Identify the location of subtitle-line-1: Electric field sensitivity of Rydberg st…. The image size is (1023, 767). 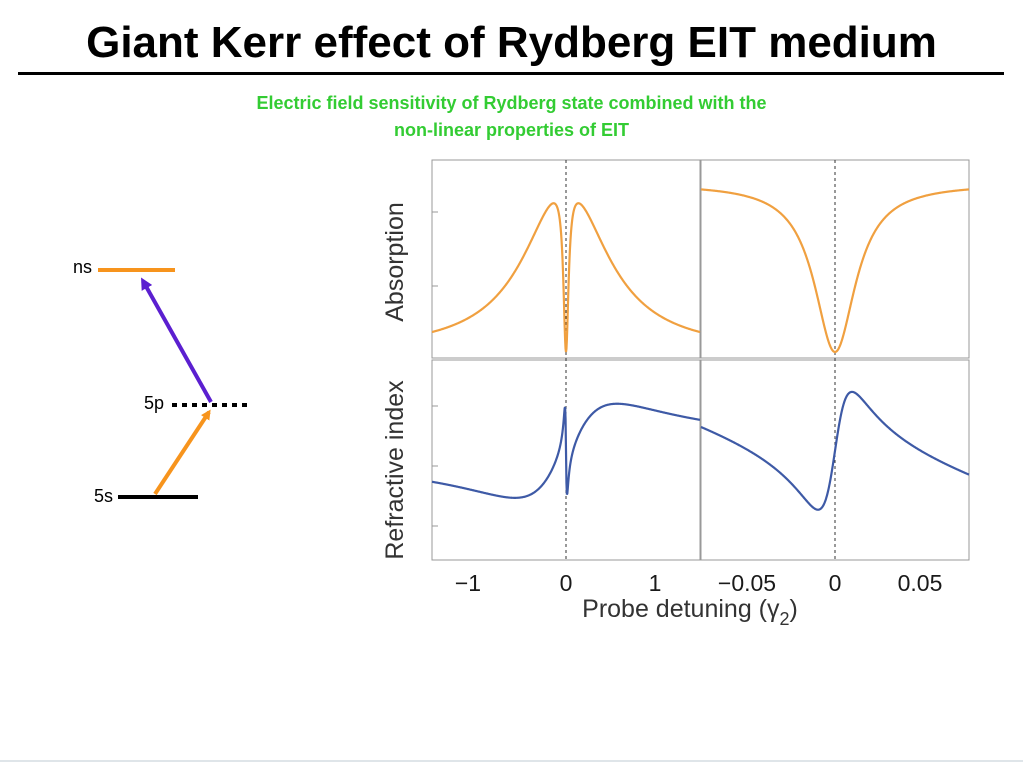
(511, 103).